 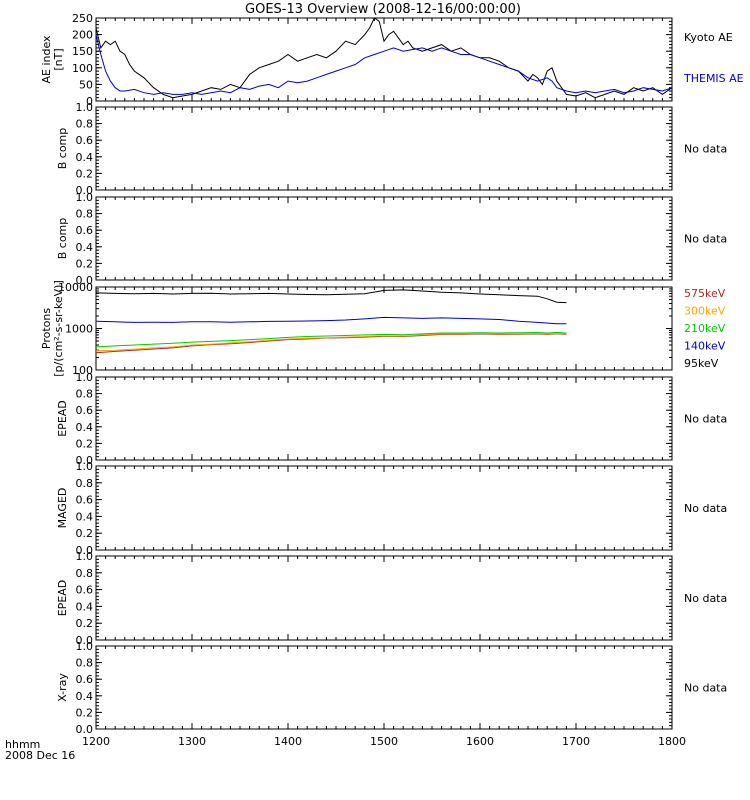 I want to click on y-tick-label: 50, so click(x=86, y=84).